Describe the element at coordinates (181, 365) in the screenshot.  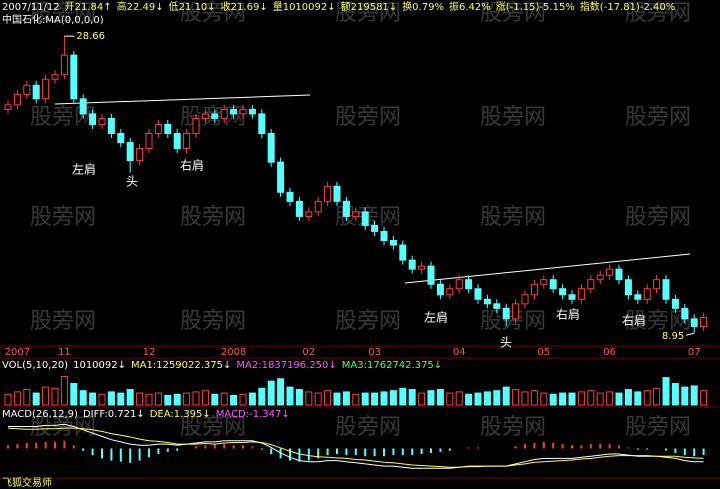
I see `header-item: MA1:1259022.375↓` at that location.